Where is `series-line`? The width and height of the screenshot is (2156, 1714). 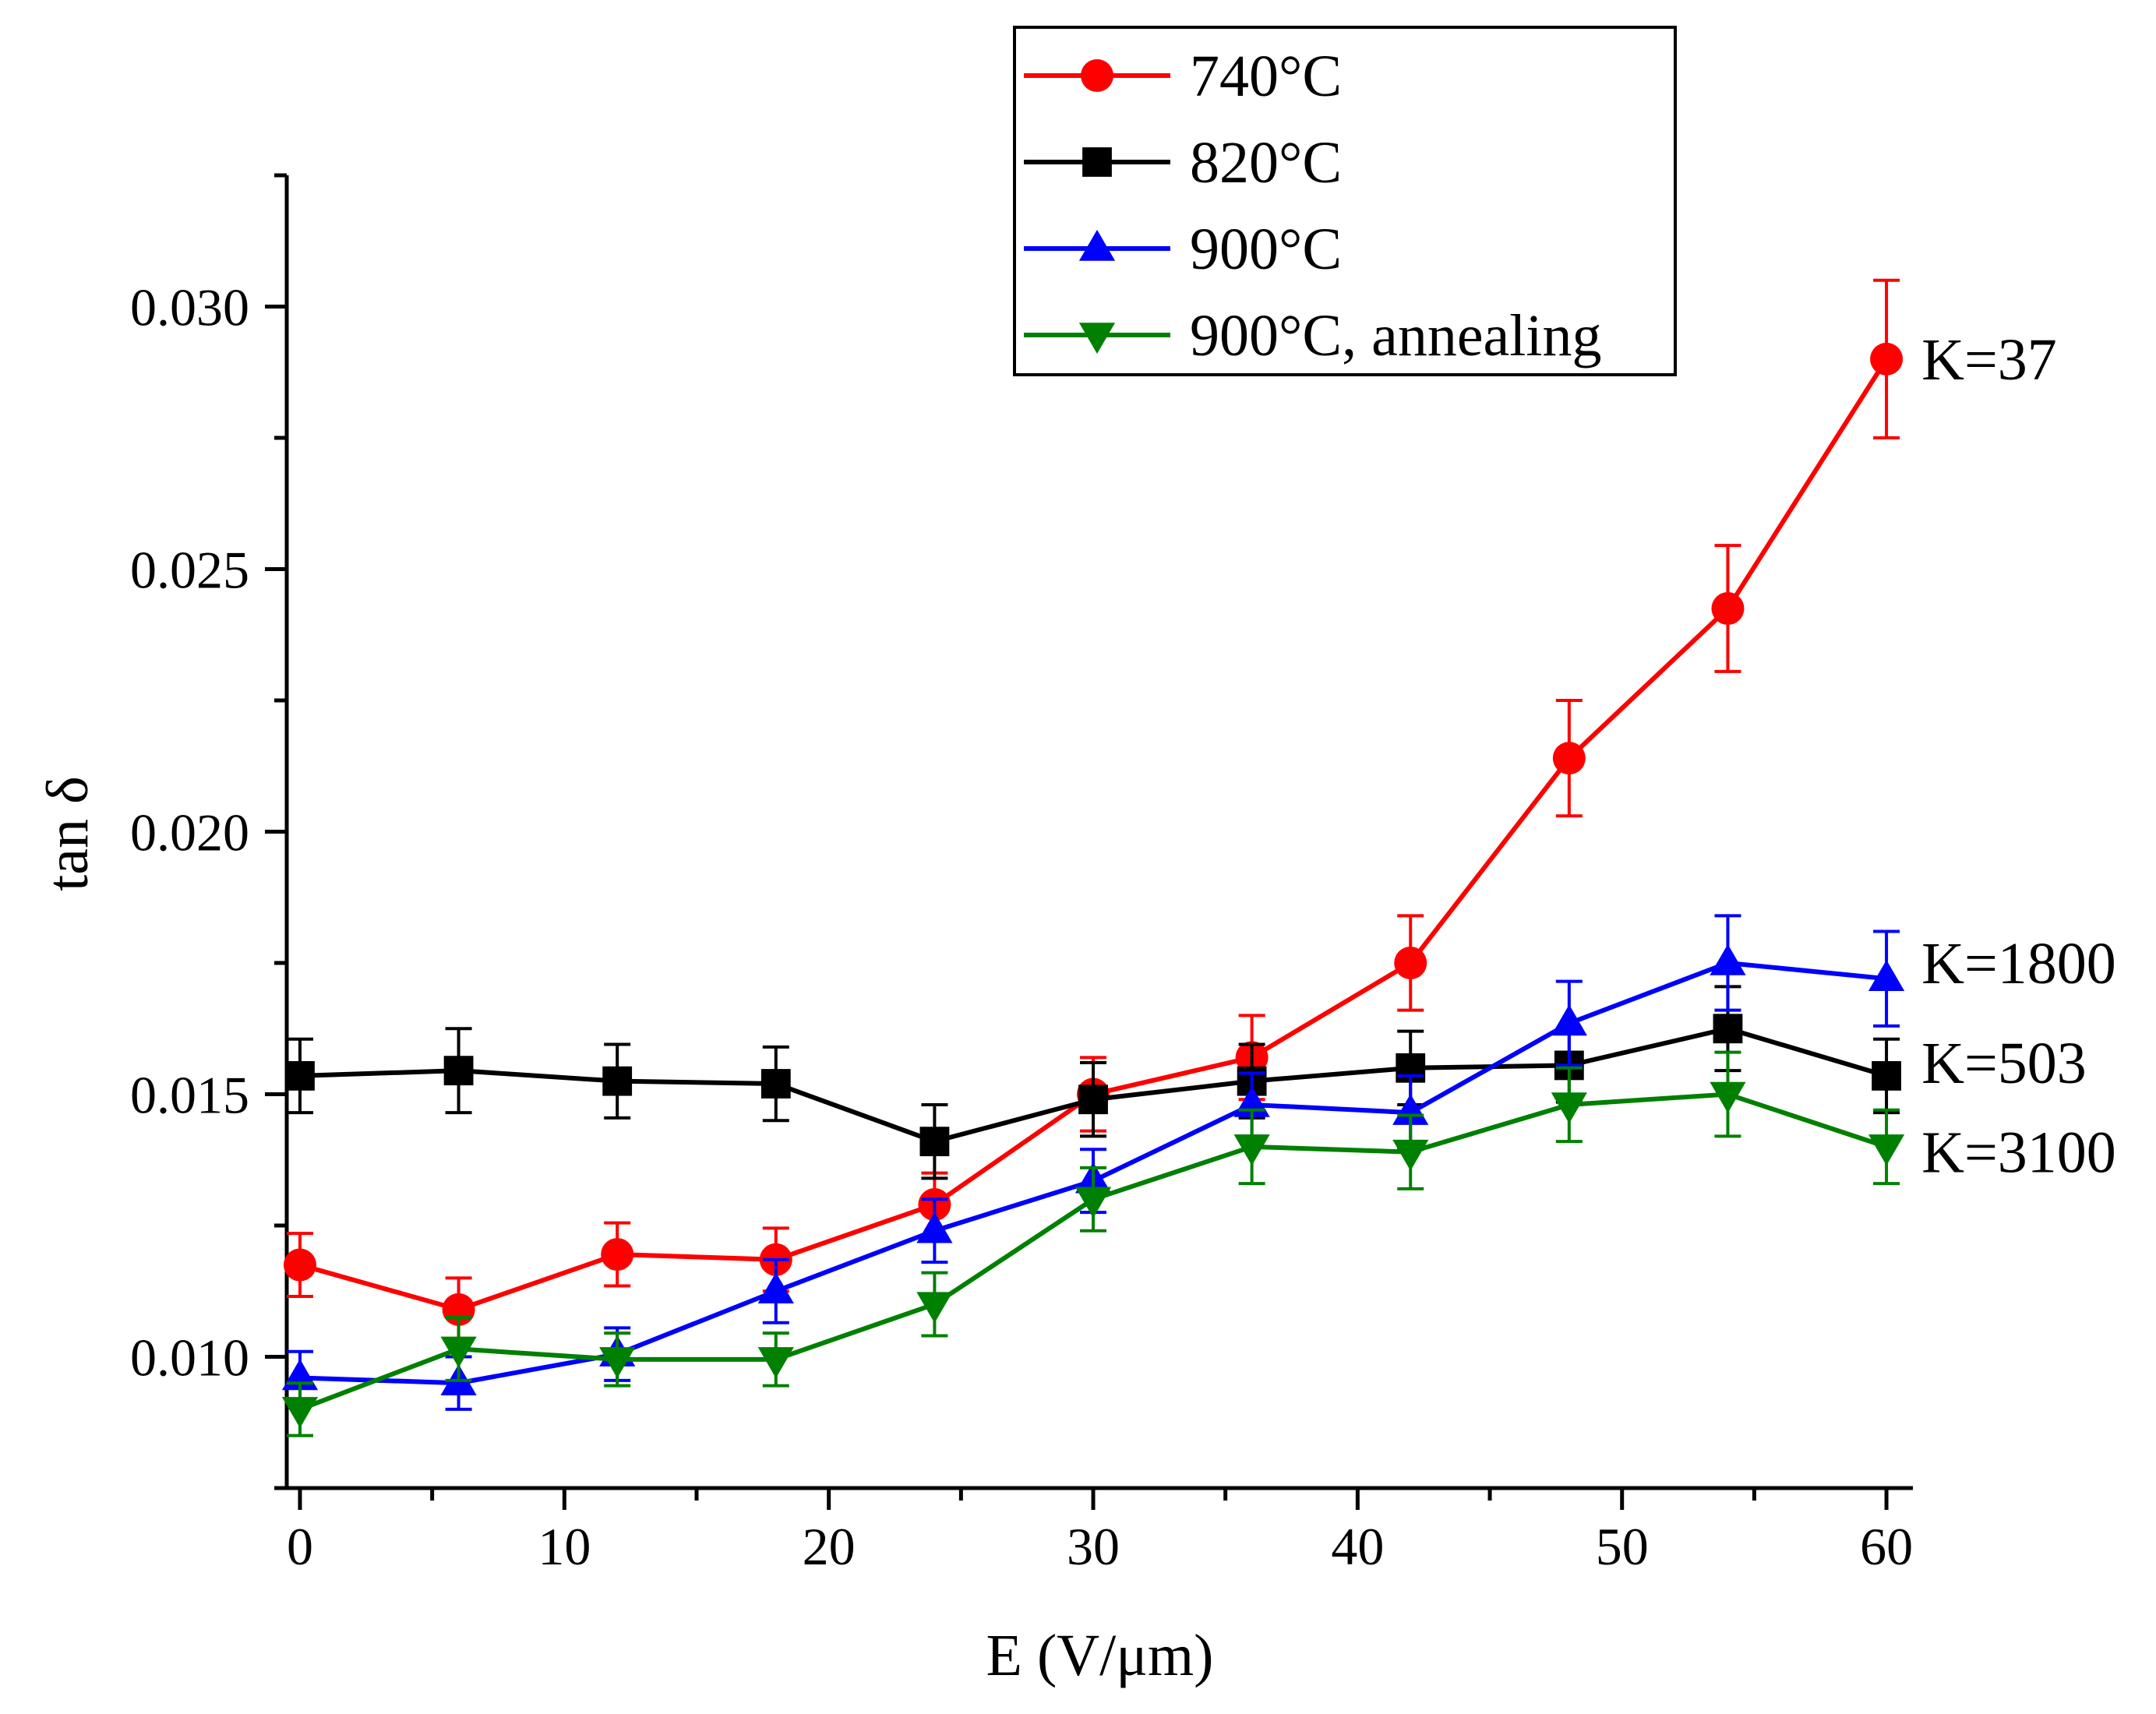 series-line is located at coordinates (1093, 1252).